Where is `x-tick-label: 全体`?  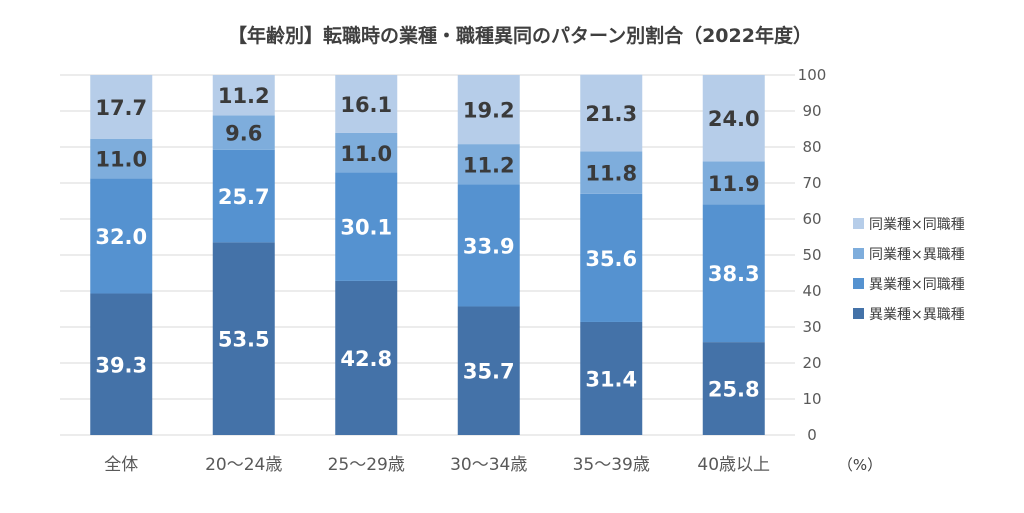 x-tick-label: 全体 is located at coordinates (121, 465).